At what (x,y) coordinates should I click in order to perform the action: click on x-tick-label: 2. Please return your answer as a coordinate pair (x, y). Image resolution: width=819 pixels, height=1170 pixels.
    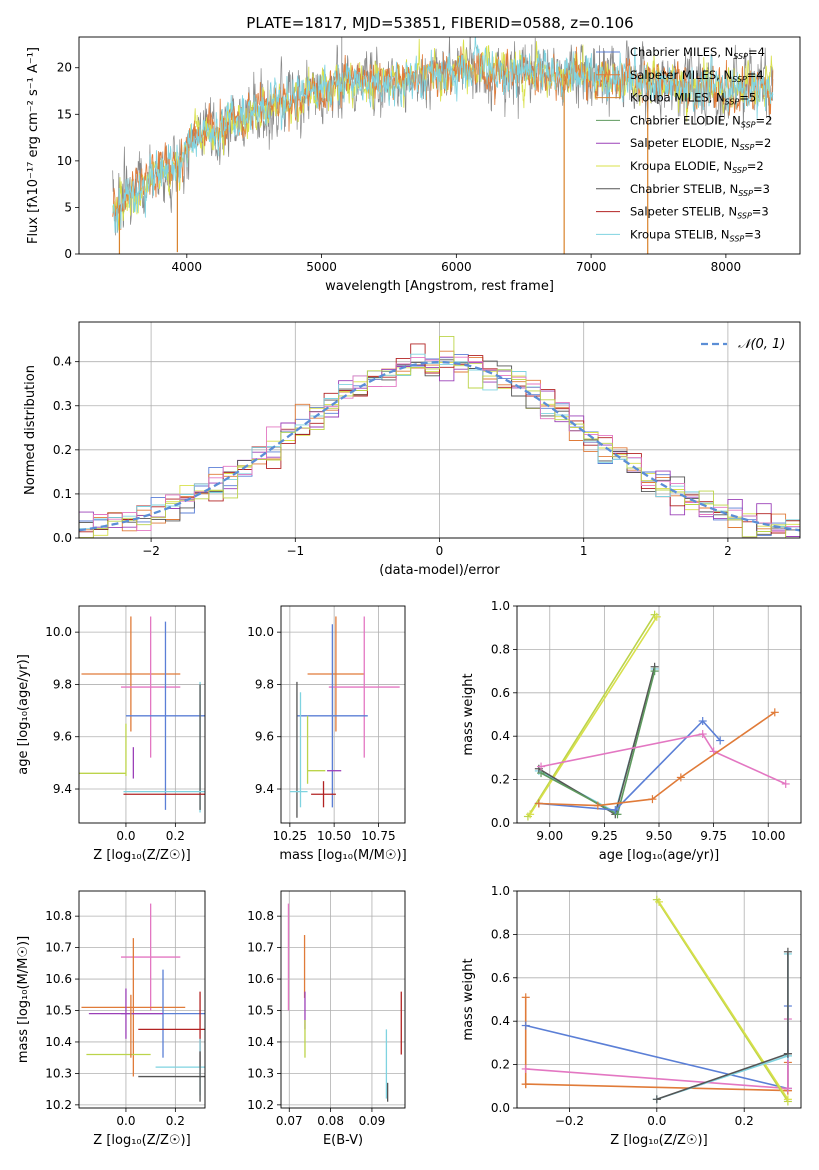
    Looking at the image, I should click on (728, 551).